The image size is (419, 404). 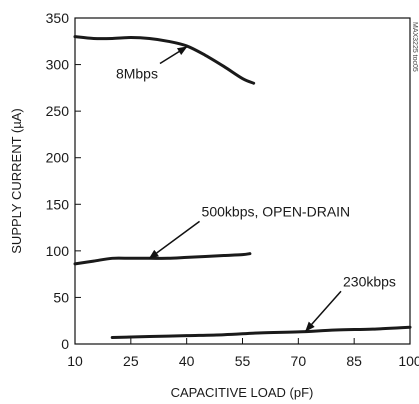 What do you see at coordinates (369, 281) in the screenshot?
I see `annotation-label-230kbps: 230kbps` at bounding box center [369, 281].